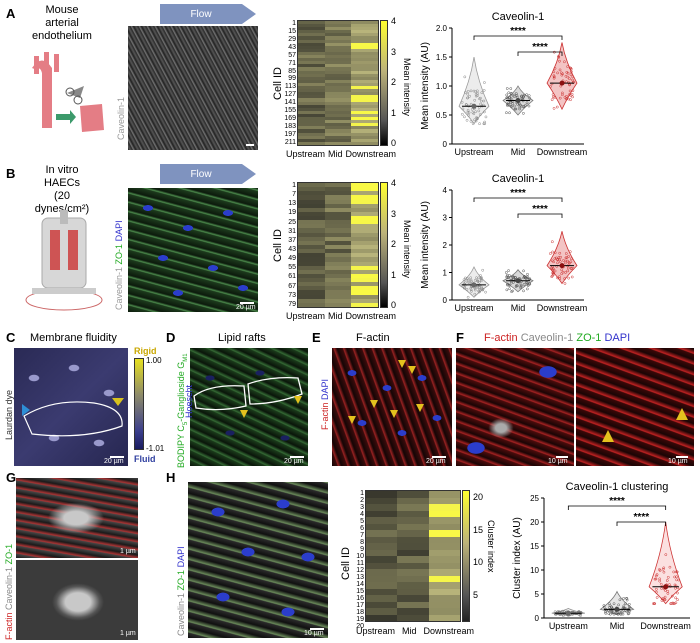 The width and height of the screenshot is (700, 643). I want to click on panel-a-micrograph, so click(193, 88).